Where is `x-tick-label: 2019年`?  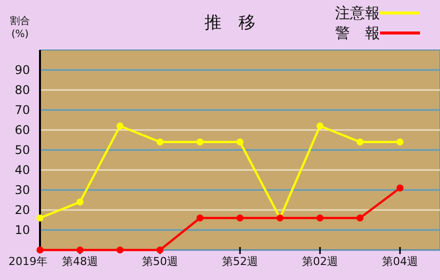
x-tick-label: 2019年 is located at coordinates (28, 261).